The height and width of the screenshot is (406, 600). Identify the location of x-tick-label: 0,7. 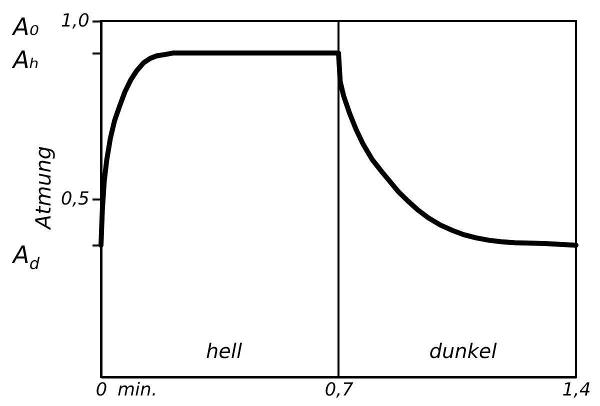
(339, 390).